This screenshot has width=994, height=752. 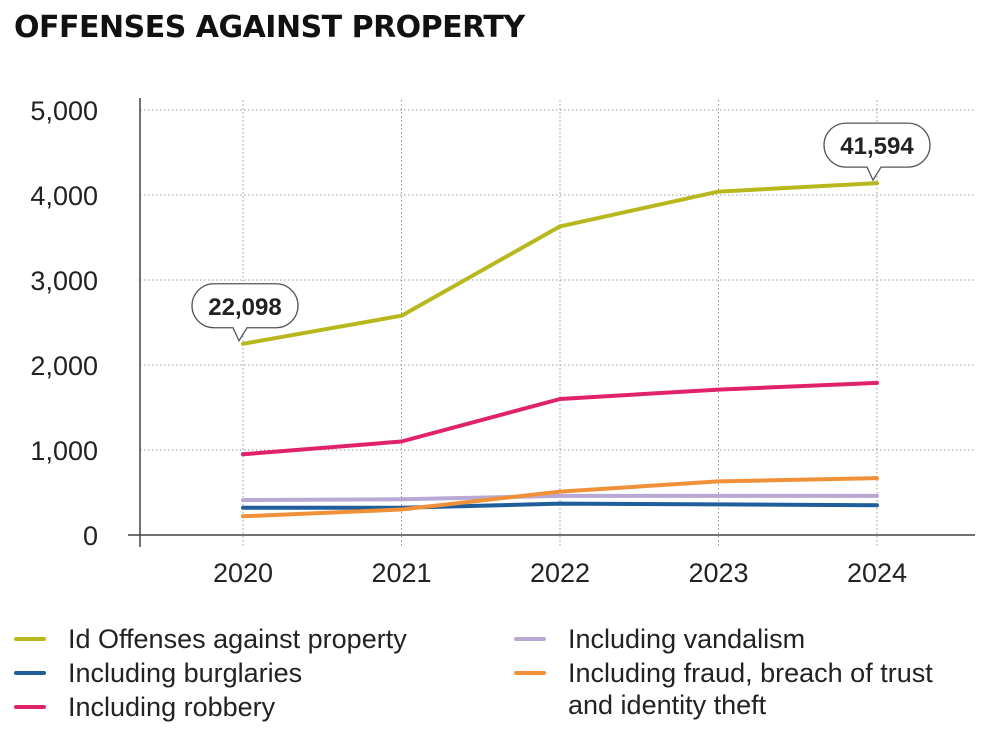 What do you see at coordinates (64, 281) in the screenshot?
I see `y-tick-label: 3,000` at bounding box center [64, 281].